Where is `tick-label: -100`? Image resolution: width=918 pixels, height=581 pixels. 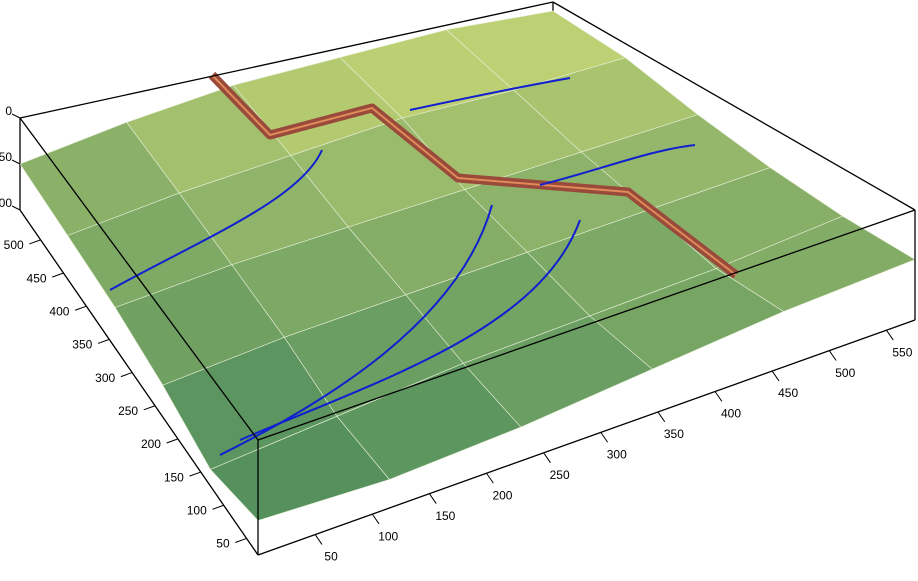
tick-label: -100 is located at coordinates (6, 203).